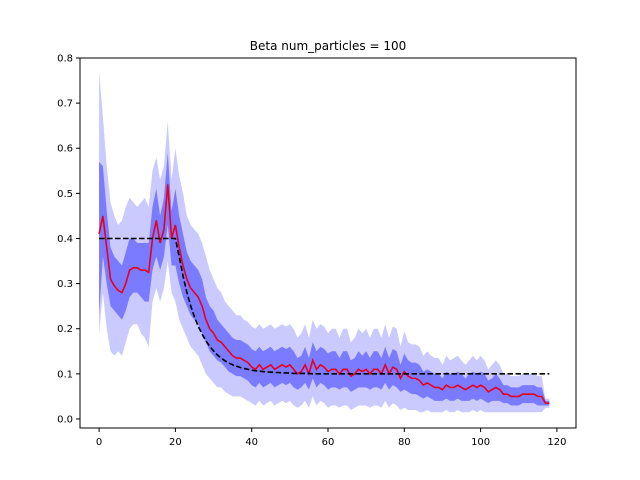 This screenshot has width=640, height=480. Describe the element at coordinates (65, 239) in the screenshot. I see `y-tick-label: 0.4` at that location.